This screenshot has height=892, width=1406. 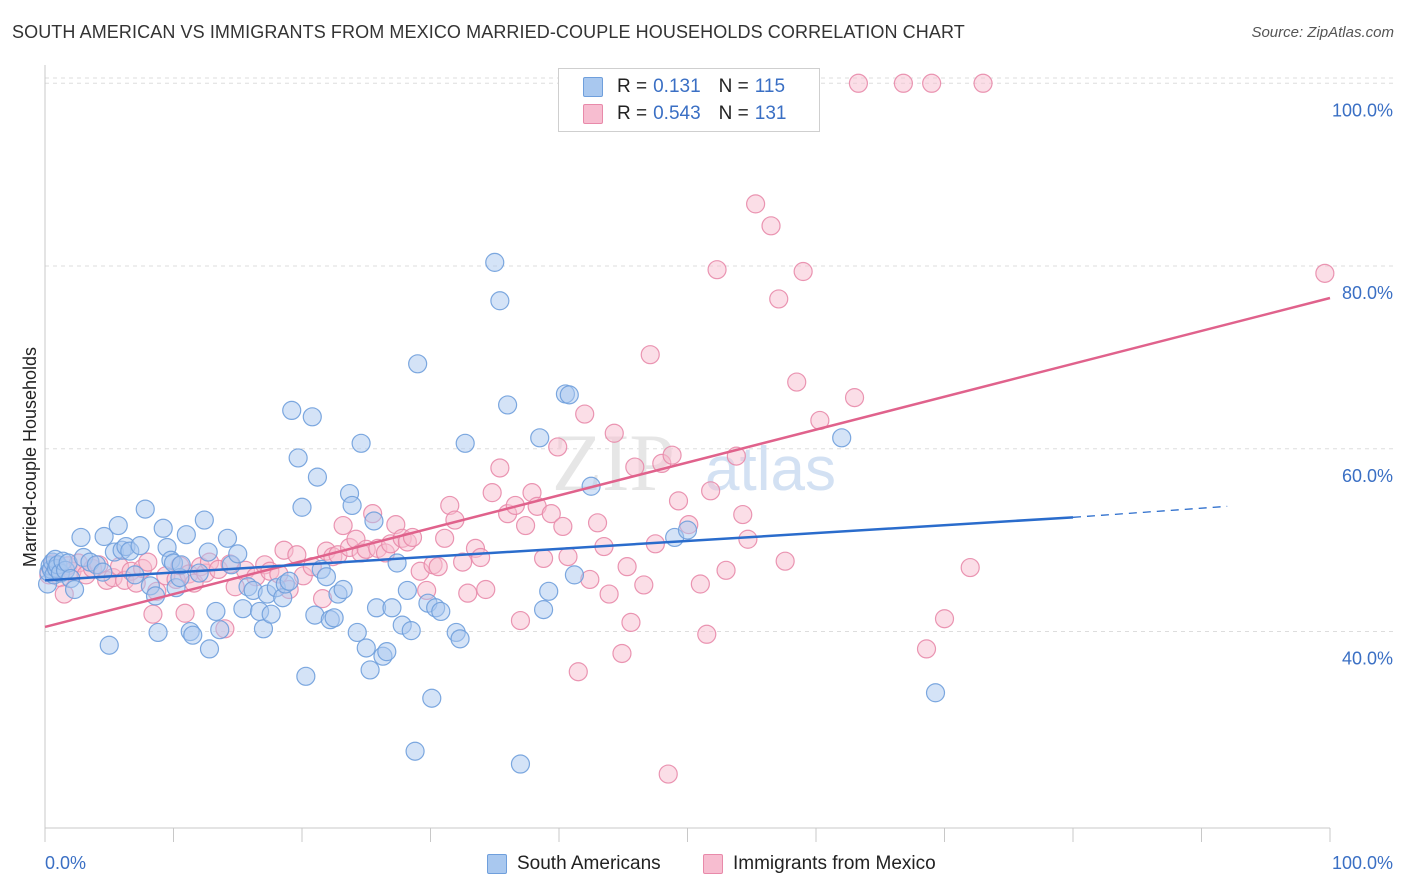 I want to click on legend-n-value: 115, so click(x=770, y=86).